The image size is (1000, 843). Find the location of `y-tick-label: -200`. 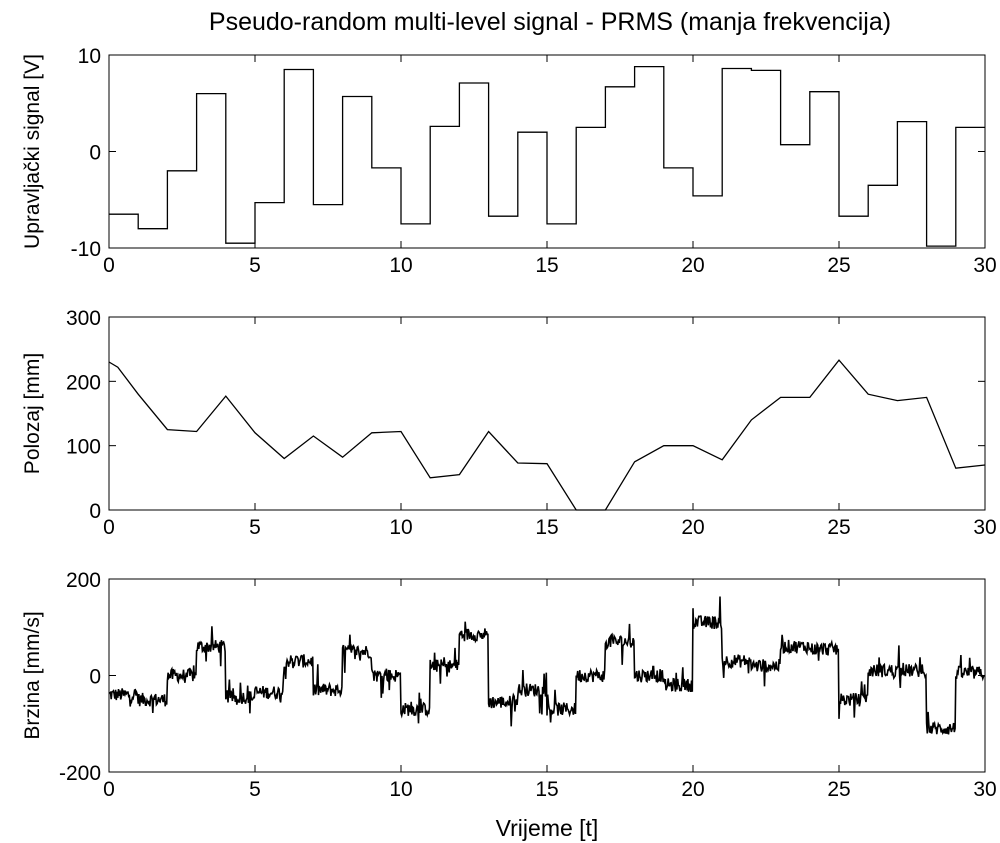

y-tick-label: -200 is located at coordinates (80, 773).